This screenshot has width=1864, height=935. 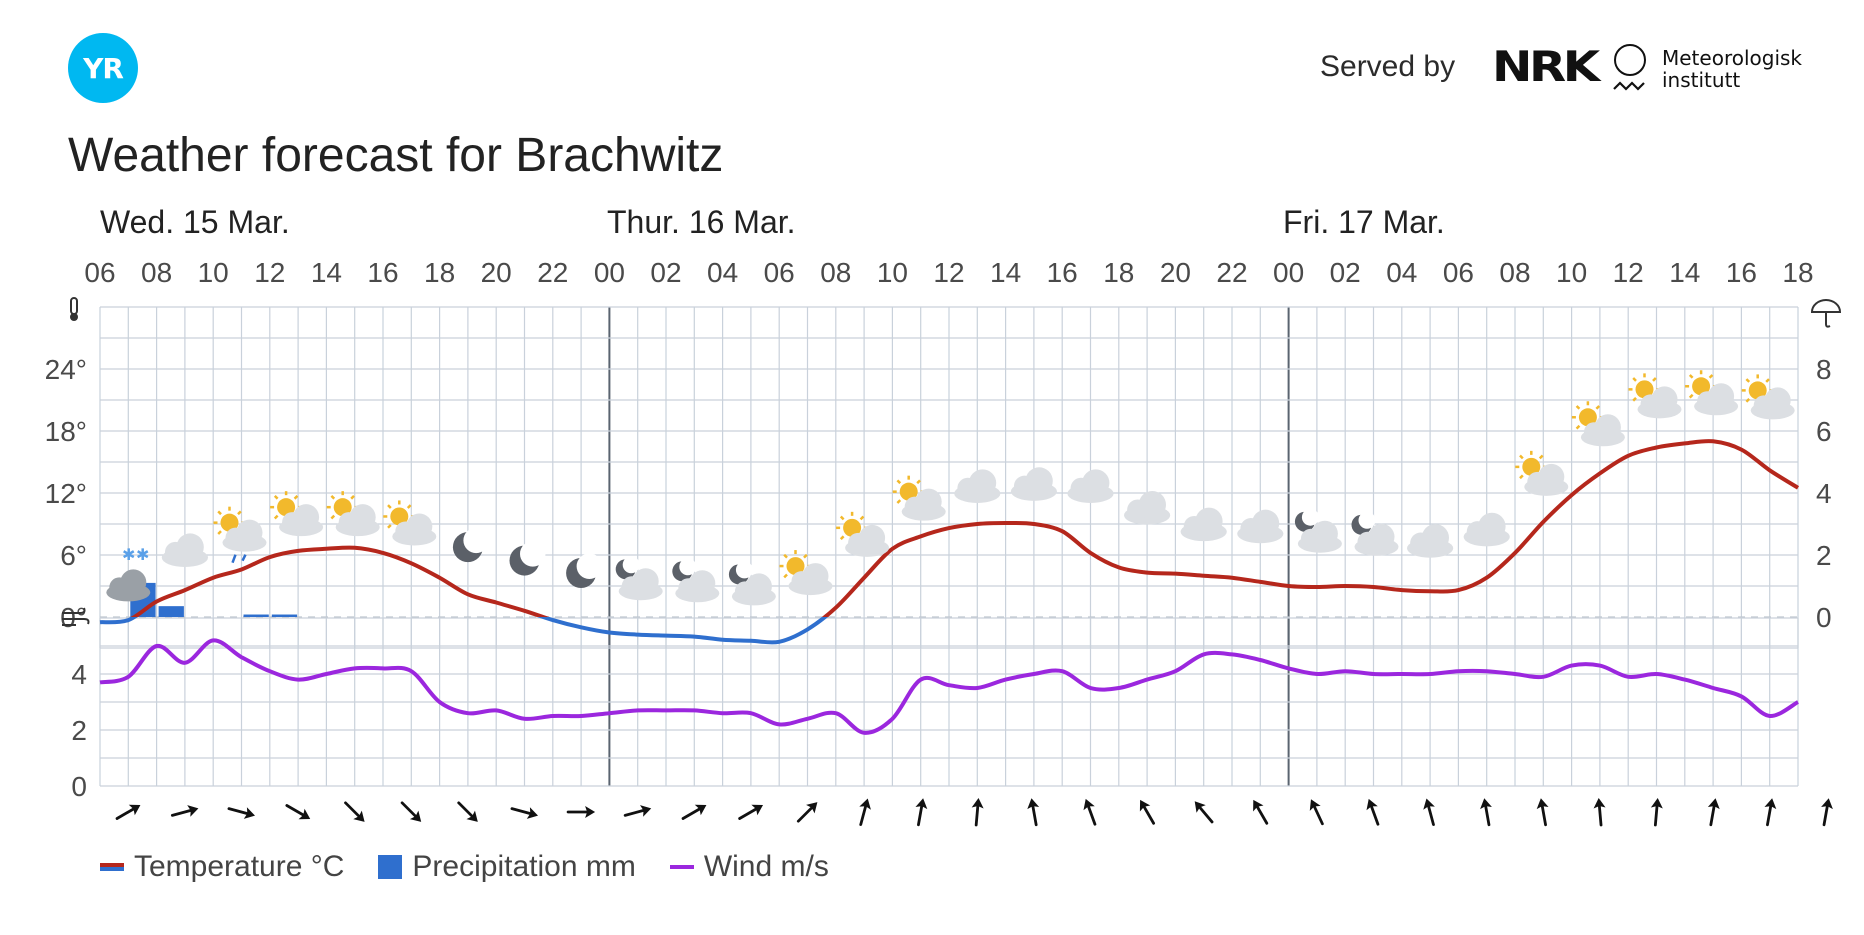 I want to click on legend-precipitation-label: Precipitation mm, so click(x=524, y=866).